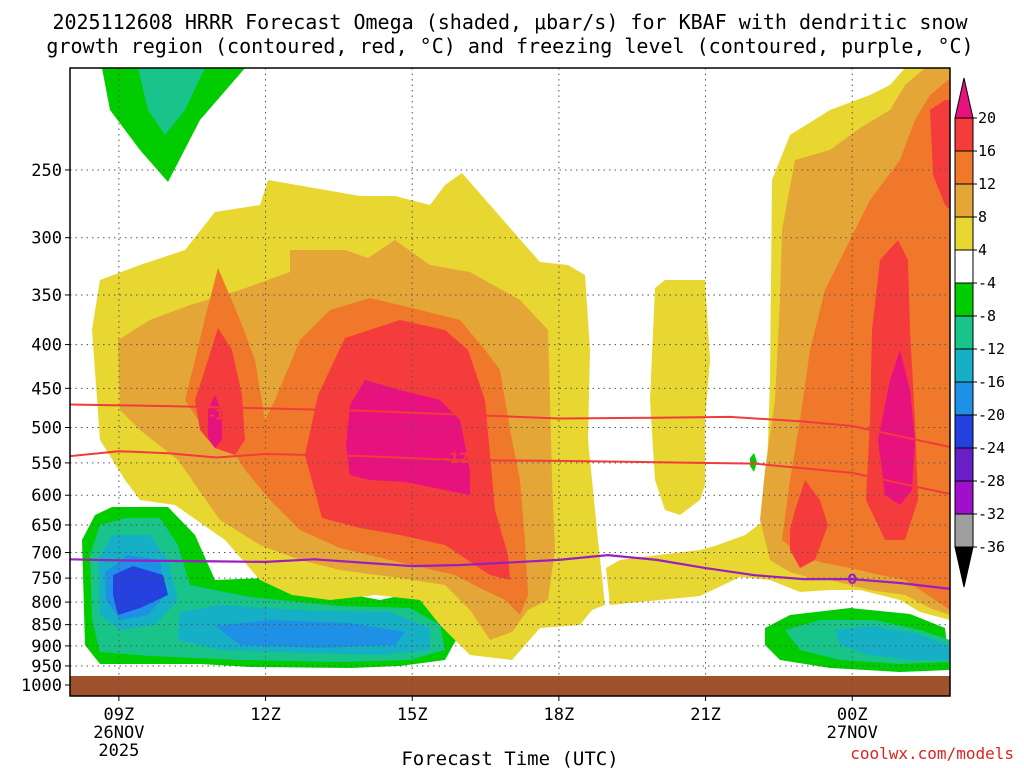 The height and width of the screenshot is (768, 1024). What do you see at coordinates (852, 733) in the screenshot?
I see `x-tick-date: 27NOV` at bounding box center [852, 733].